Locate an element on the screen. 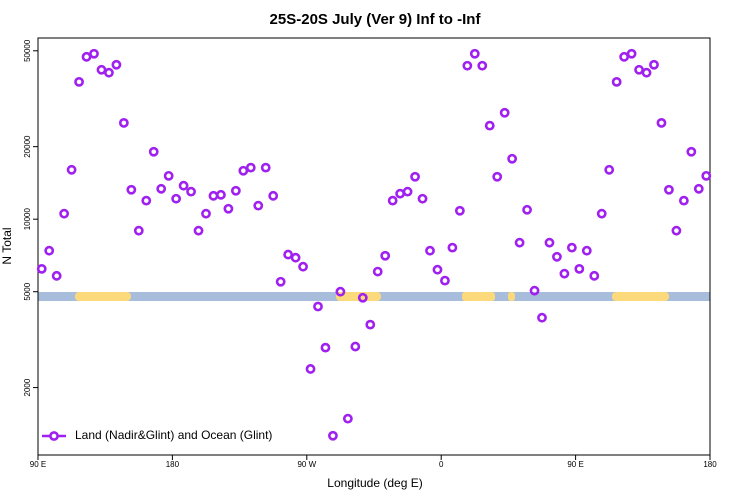 The image size is (750, 500). y-axis-label: N Total is located at coordinates (7, 245).